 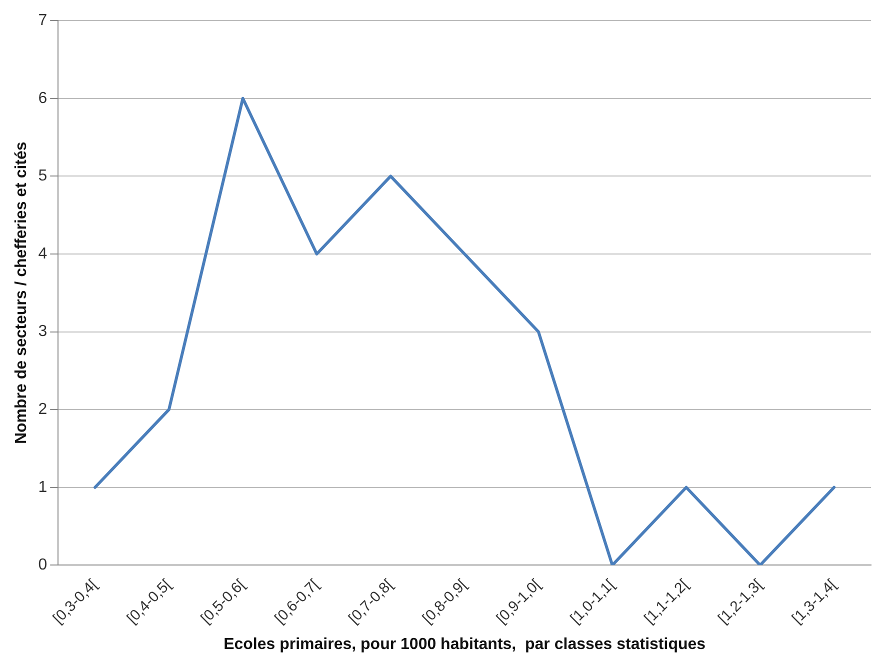 What do you see at coordinates (43, 409) in the screenshot?
I see `y-tick-label: 2` at bounding box center [43, 409].